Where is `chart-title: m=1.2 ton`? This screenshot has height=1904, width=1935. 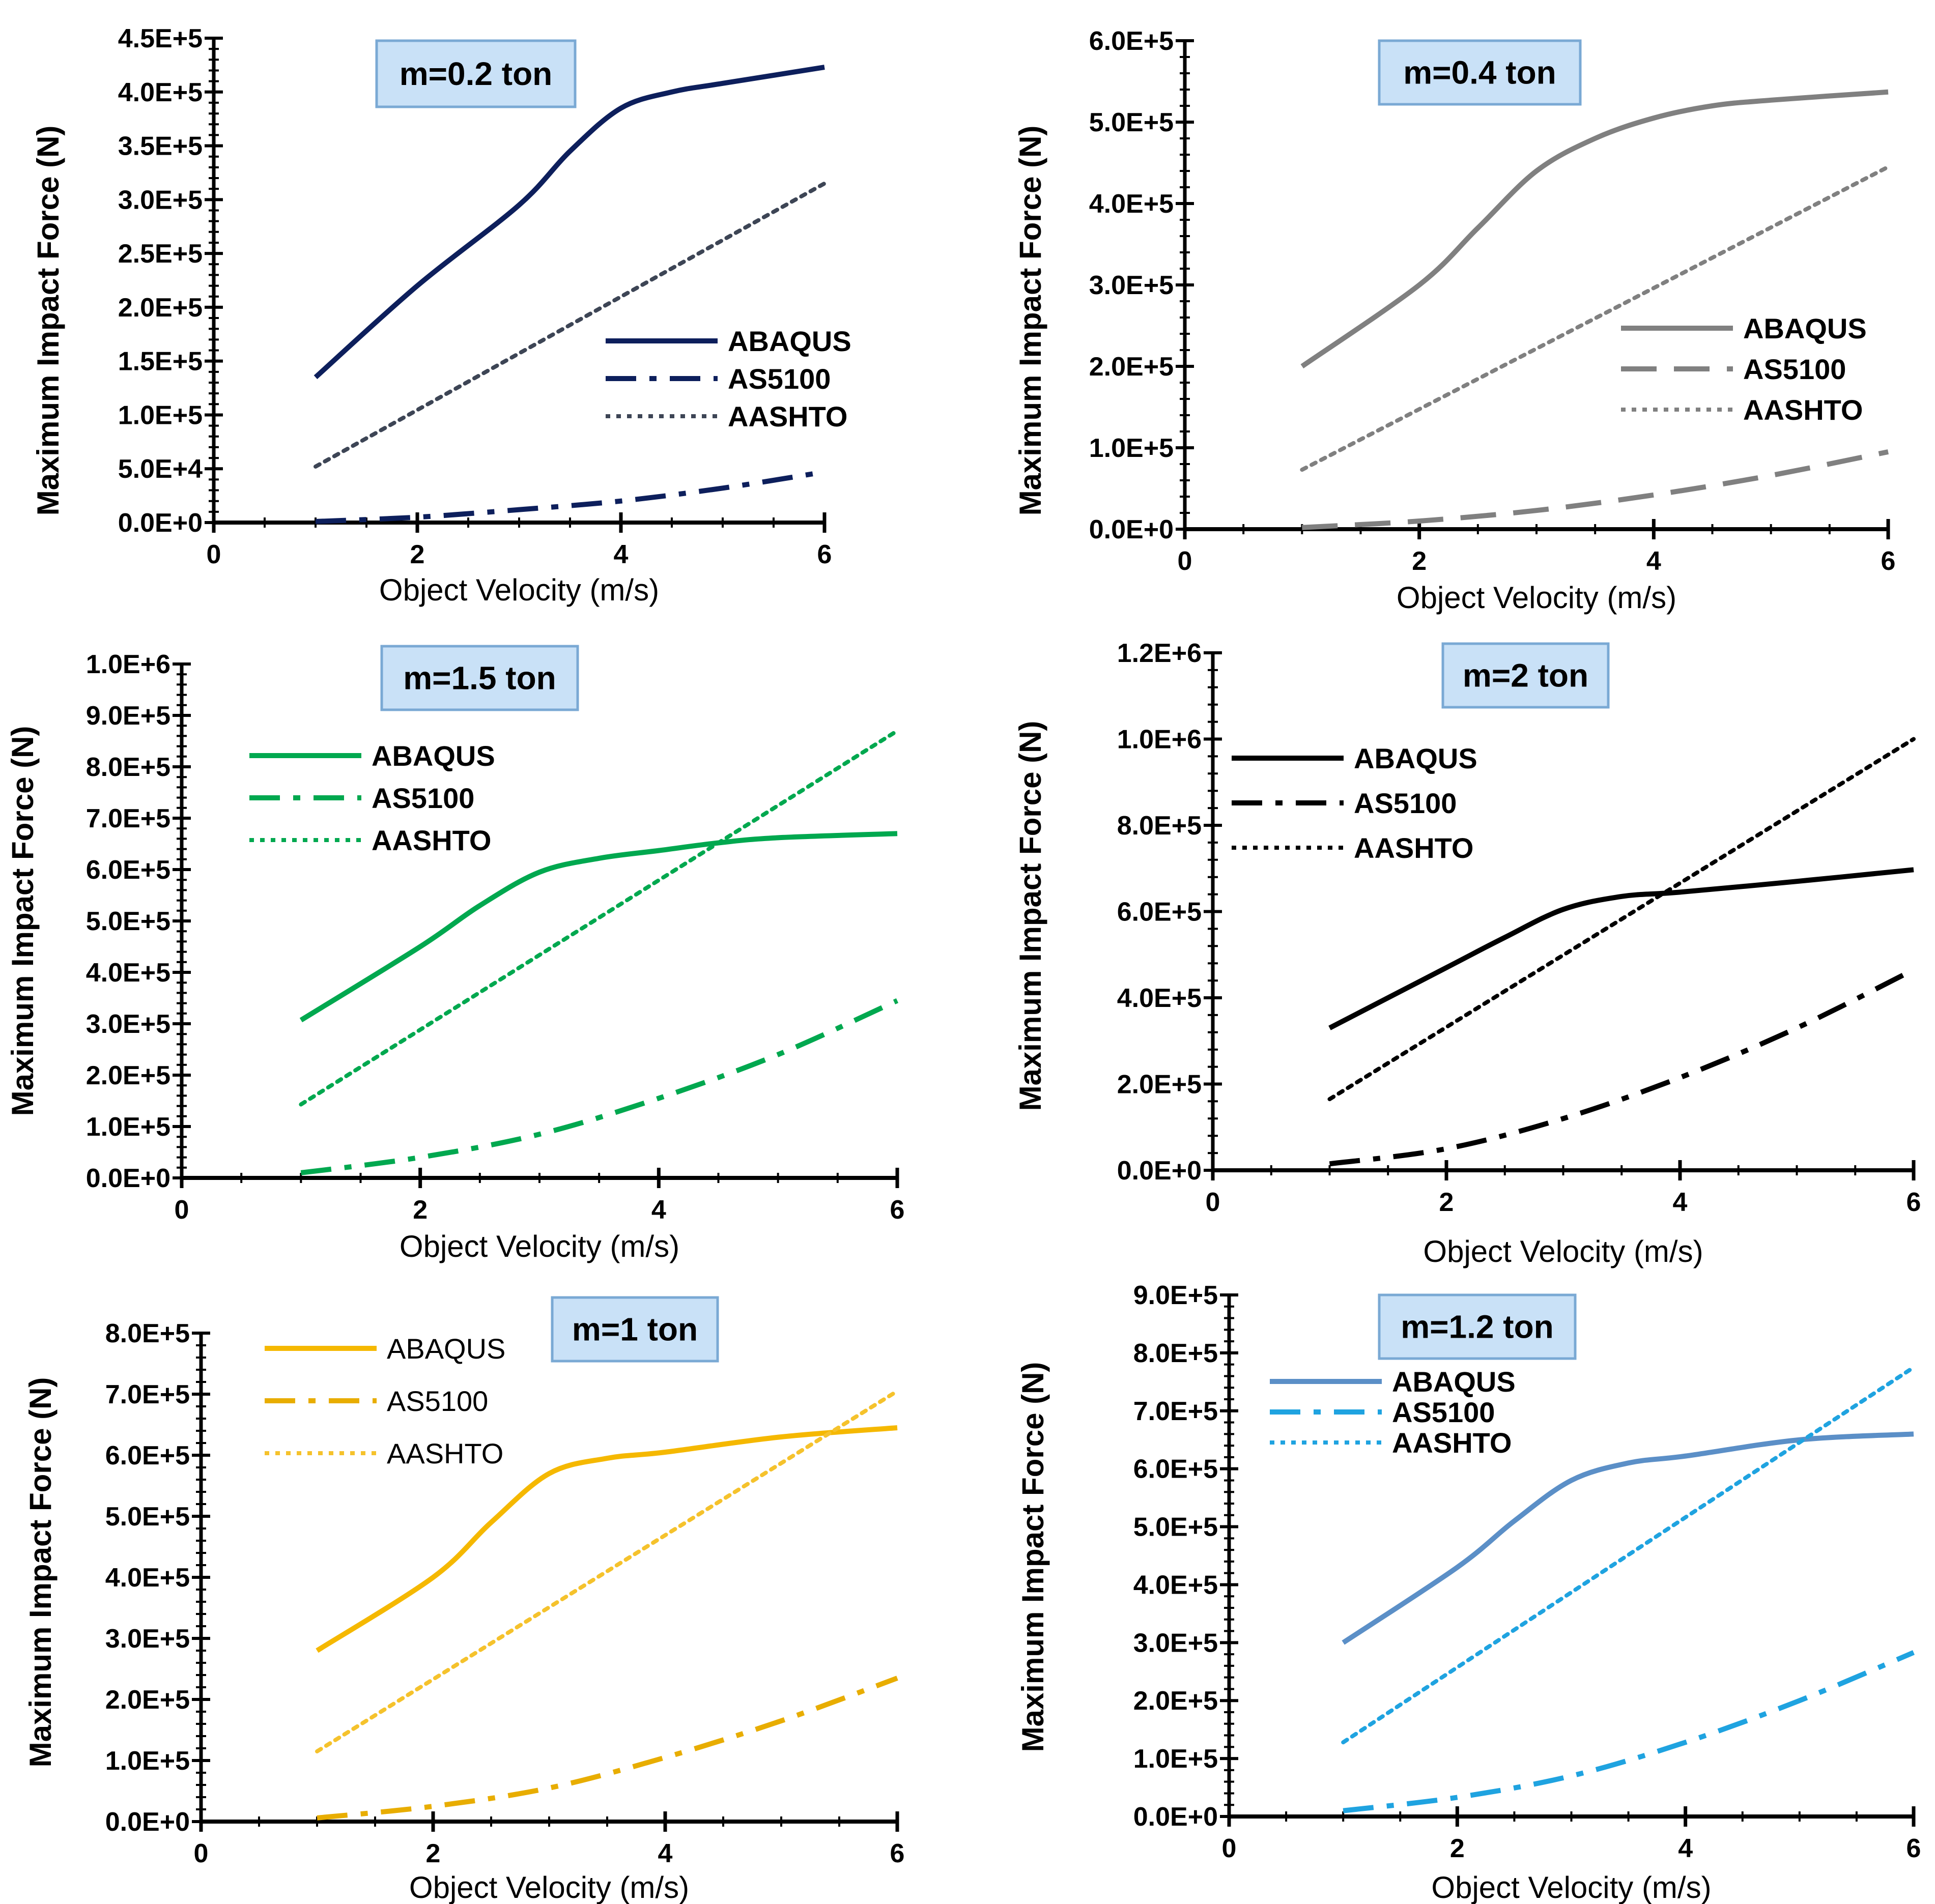 chart-title: m=1.2 ton is located at coordinates (1477, 1327).